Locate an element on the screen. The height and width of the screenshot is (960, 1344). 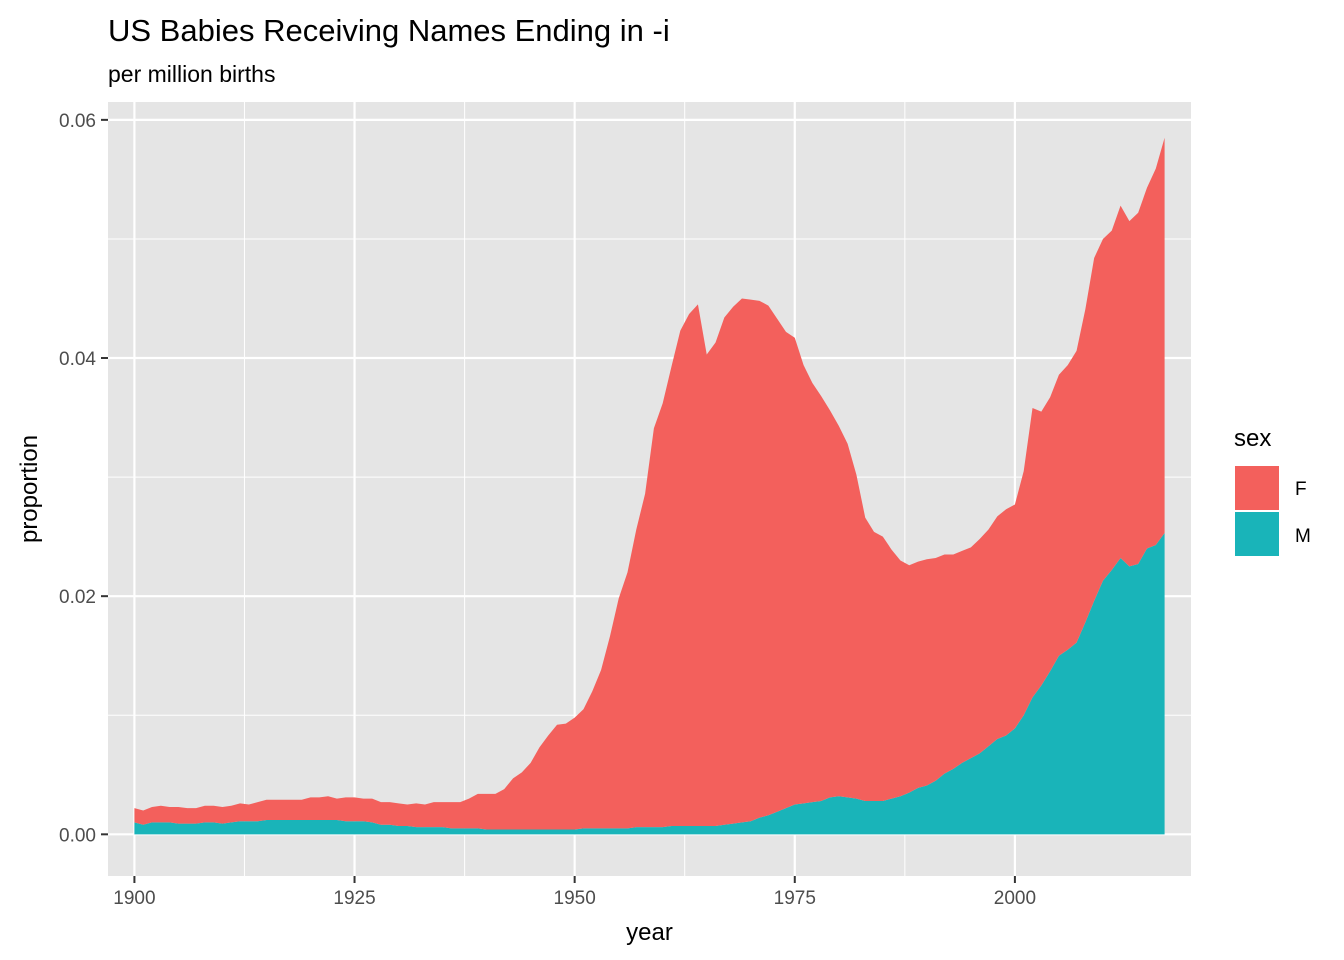
x-tick-label: 1925 is located at coordinates (354, 898).